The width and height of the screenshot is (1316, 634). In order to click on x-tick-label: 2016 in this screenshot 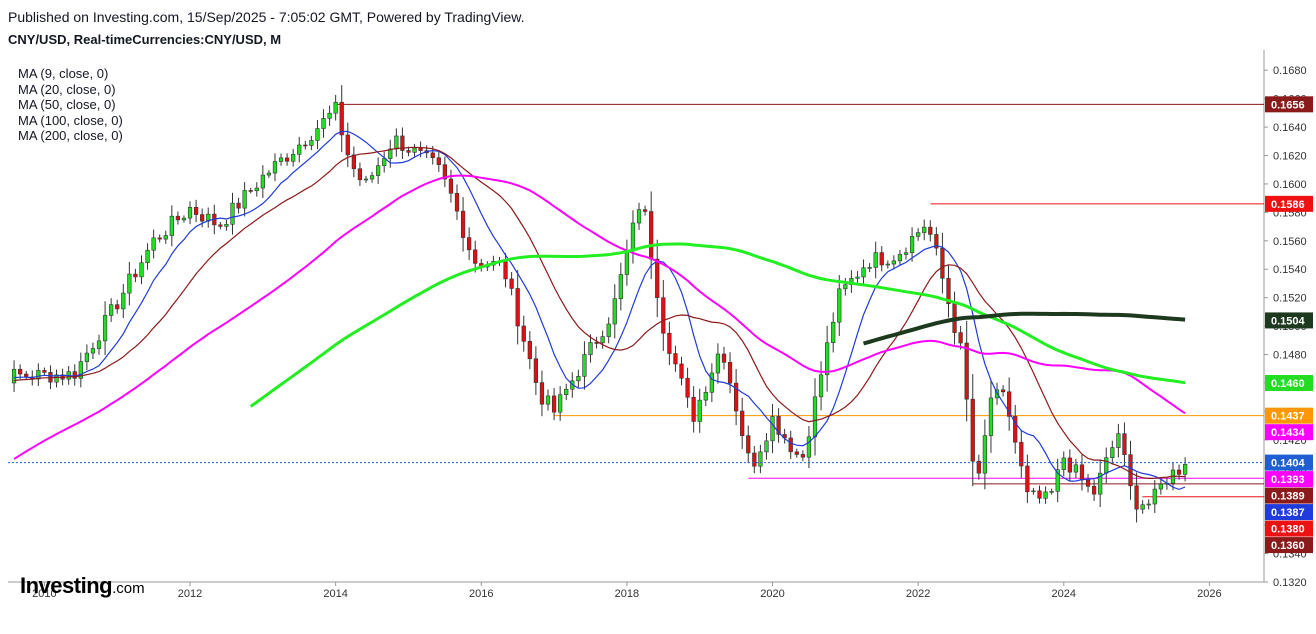, I will do `click(481, 594)`.